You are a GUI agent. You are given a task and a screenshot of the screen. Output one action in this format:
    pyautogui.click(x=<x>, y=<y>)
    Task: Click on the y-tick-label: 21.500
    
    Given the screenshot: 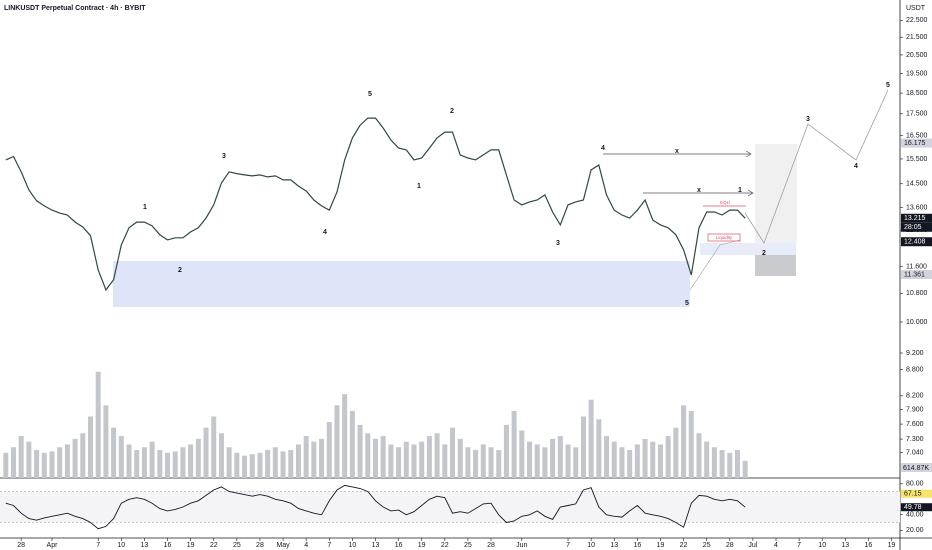 What is the action you would take?
    pyautogui.click(x=917, y=37)
    